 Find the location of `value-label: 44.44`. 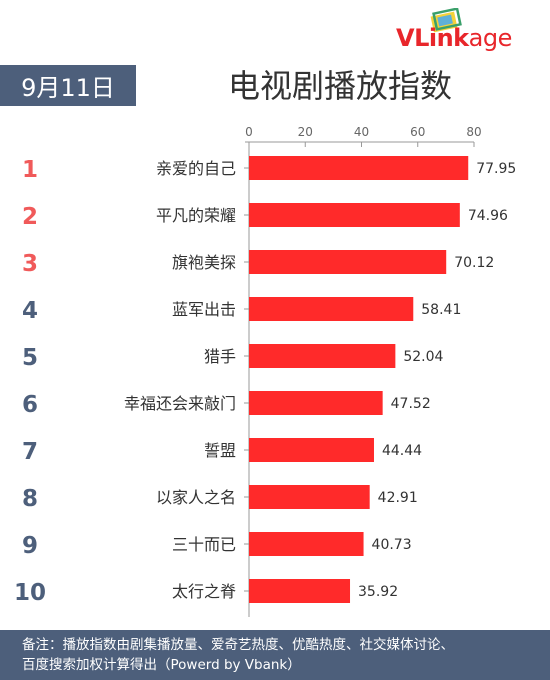

value-label: 44.44 is located at coordinates (402, 451).